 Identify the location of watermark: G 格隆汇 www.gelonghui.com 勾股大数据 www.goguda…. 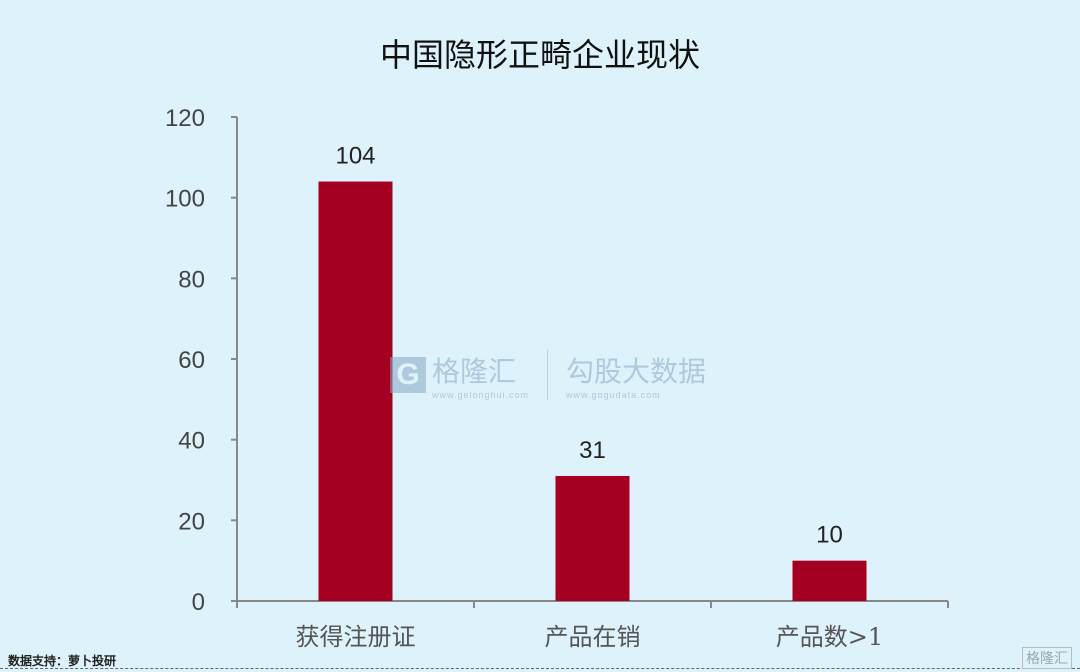
(548, 375).